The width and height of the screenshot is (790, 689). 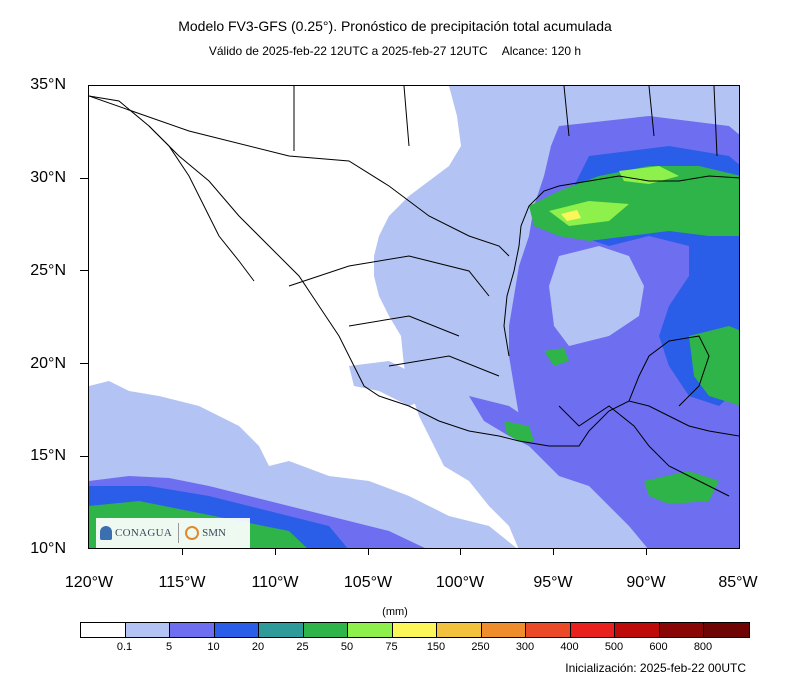 I want to click on colorbar-label: 300, so click(x=525, y=647).